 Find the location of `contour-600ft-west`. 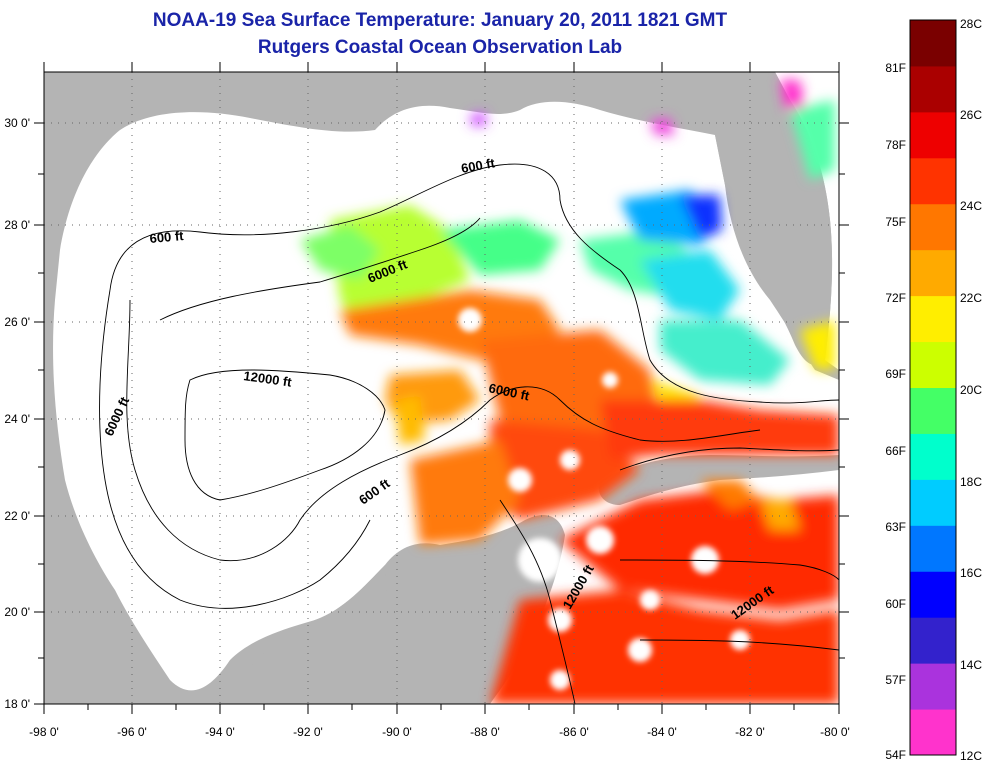

contour-600ft-west is located at coordinates (235, 449).